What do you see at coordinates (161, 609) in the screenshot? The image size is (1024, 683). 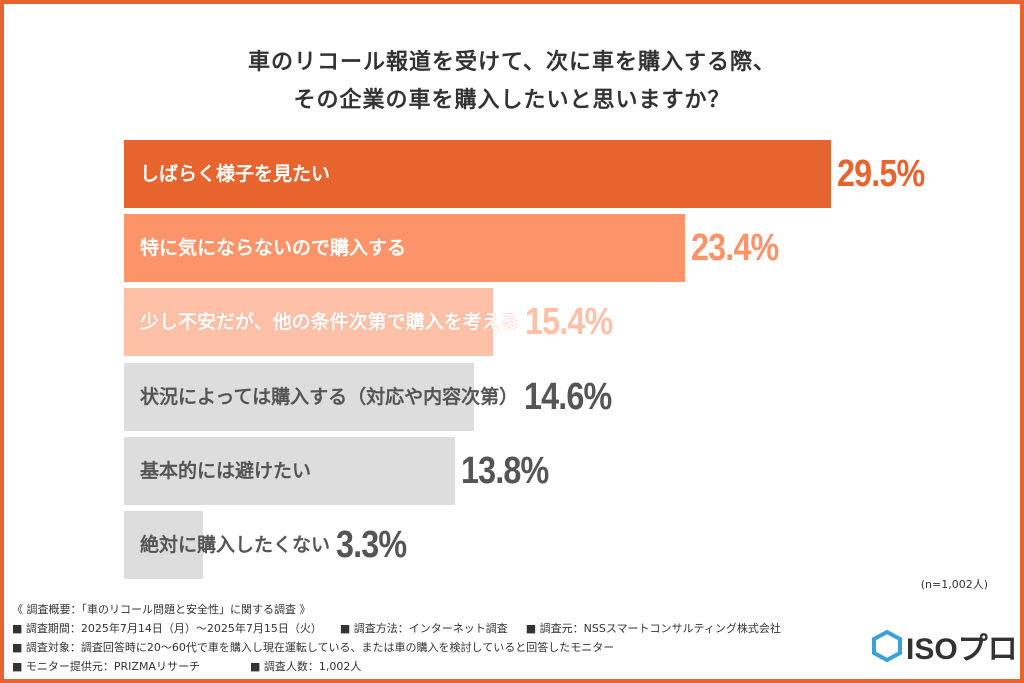 I see `summary-heading: 《 調査概要：「車のリコール問題と安全性」に関する調査 》` at bounding box center [161, 609].